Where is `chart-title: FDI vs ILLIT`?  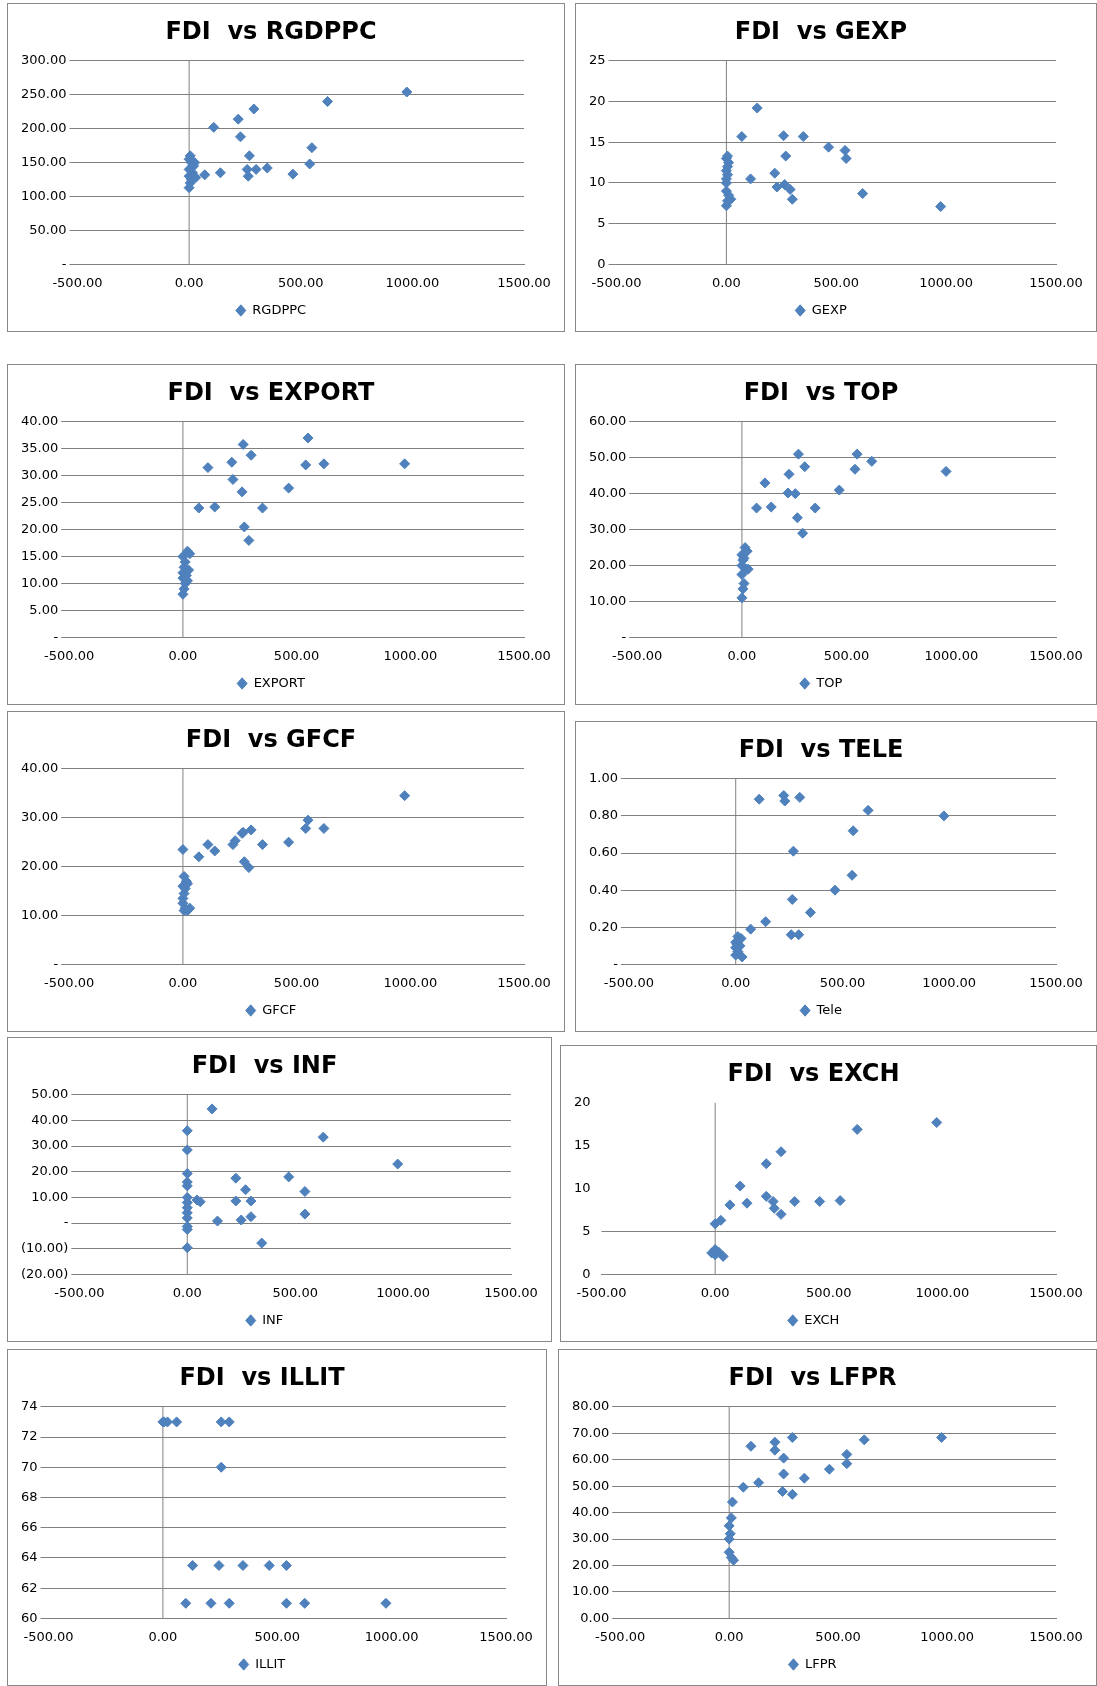 chart-title: FDI vs ILLIT is located at coordinates (262, 1376).